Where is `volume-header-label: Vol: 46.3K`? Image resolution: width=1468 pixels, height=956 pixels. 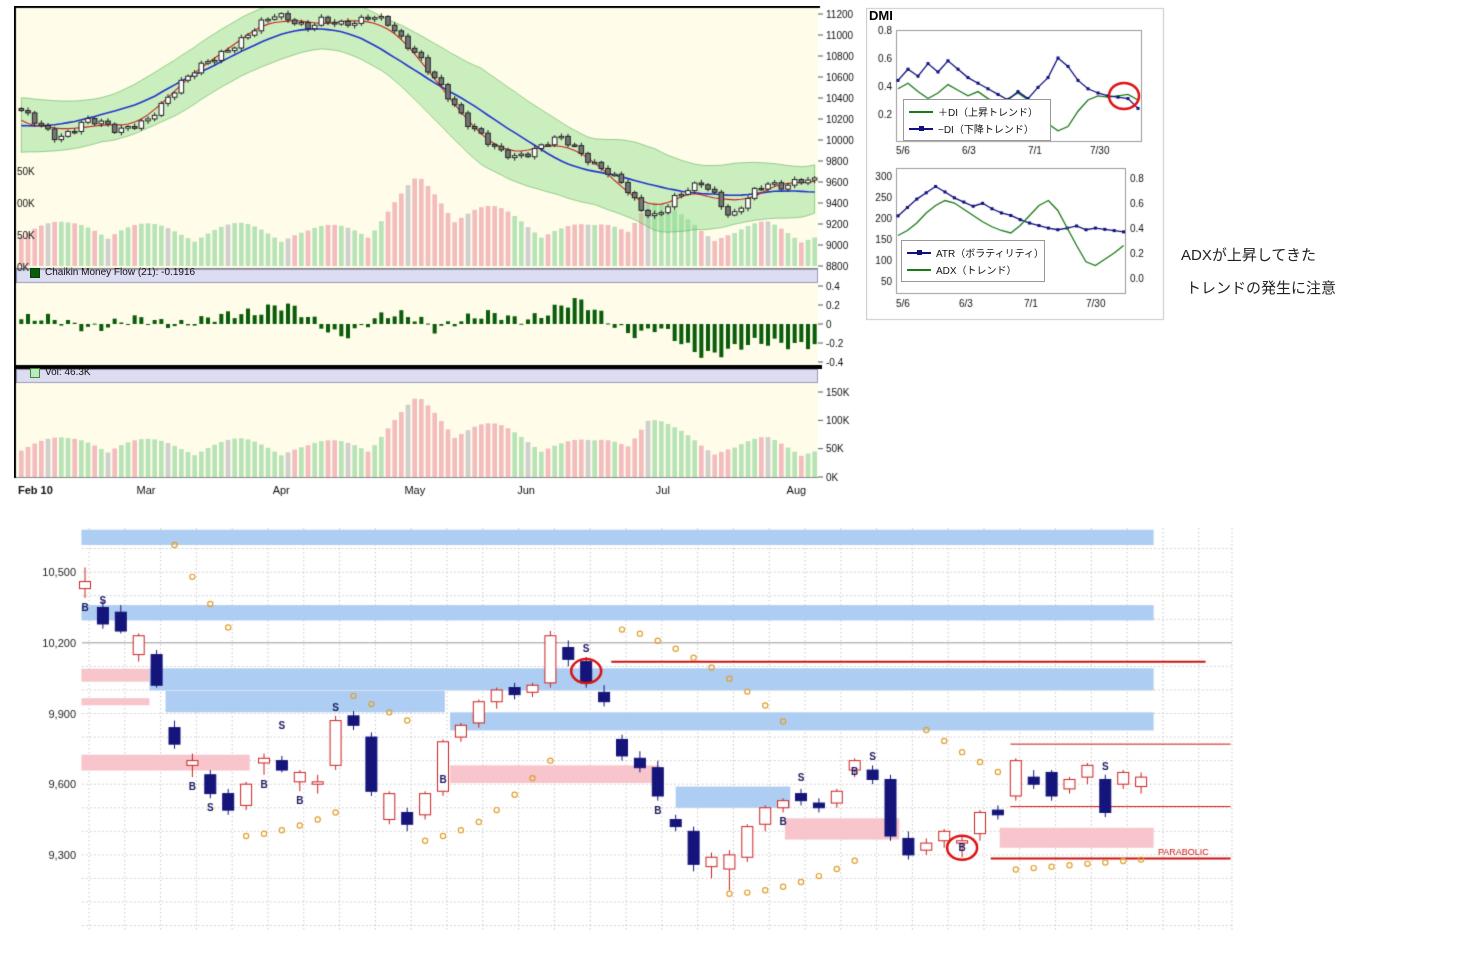
volume-header-label: Vol: 46.3K is located at coordinates (68, 372).